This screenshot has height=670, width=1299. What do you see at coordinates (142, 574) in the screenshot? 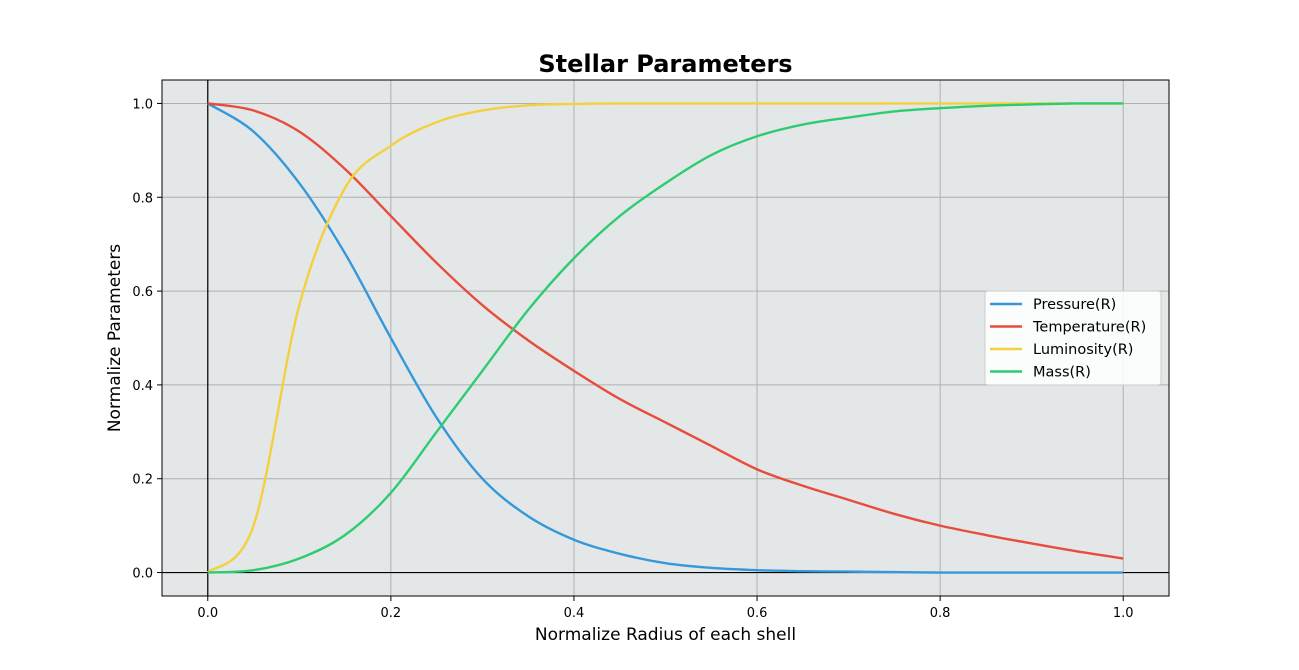
I see `y-tick-label: 0.0` at bounding box center [142, 574].